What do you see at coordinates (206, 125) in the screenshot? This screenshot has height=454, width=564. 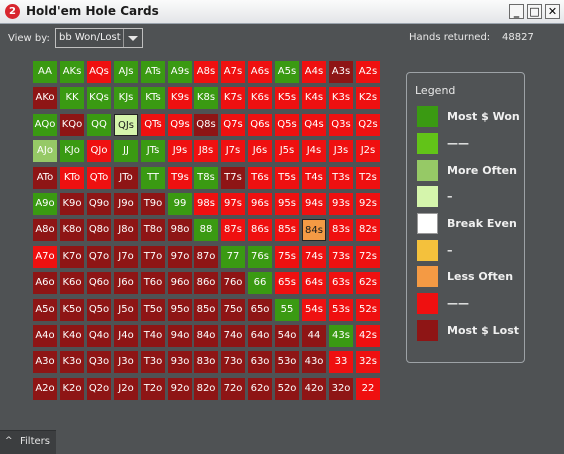 I see `hand-cell: Q8s` at bounding box center [206, 125].